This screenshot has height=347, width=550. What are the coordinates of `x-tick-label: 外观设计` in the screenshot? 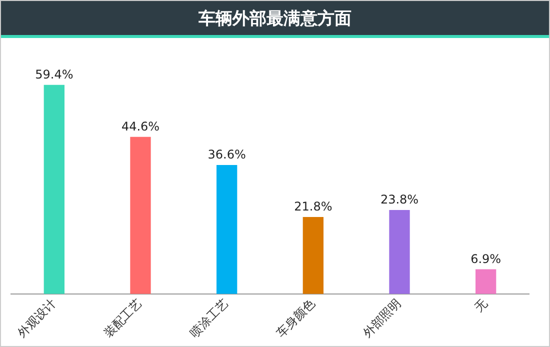 It's located at (36, 318).